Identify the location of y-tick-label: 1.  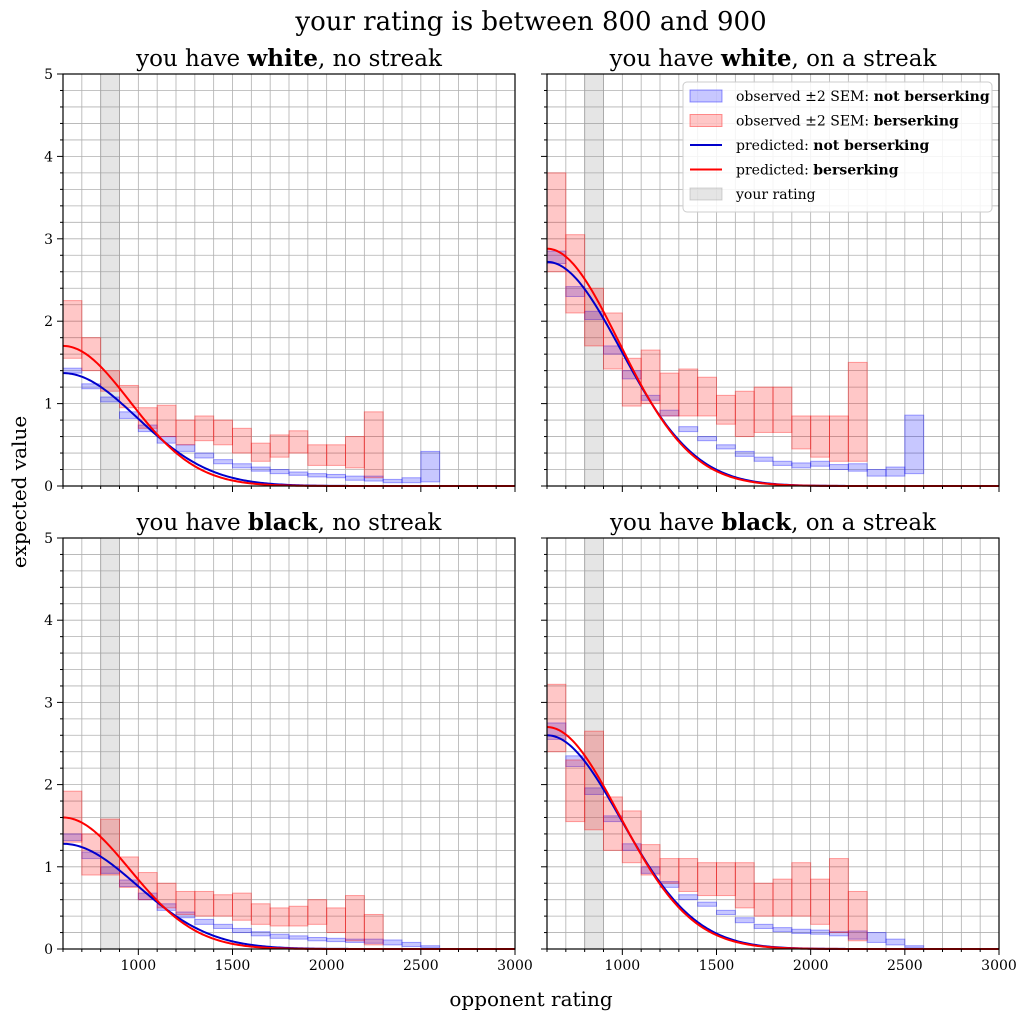
(48, 405).